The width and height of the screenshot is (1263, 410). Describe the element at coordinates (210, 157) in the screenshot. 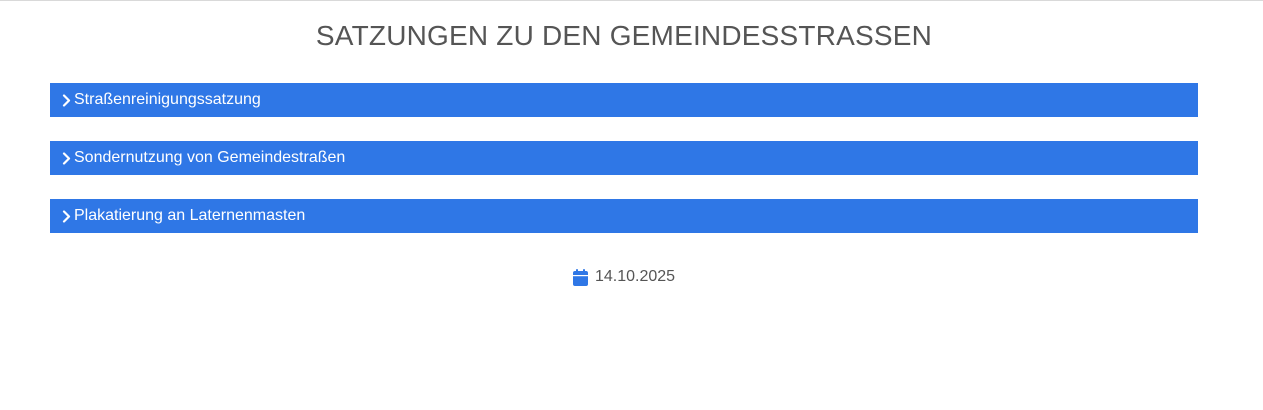

I see `accordion-item-label: Sondernutzung von Gemeindestraßen` at that location.